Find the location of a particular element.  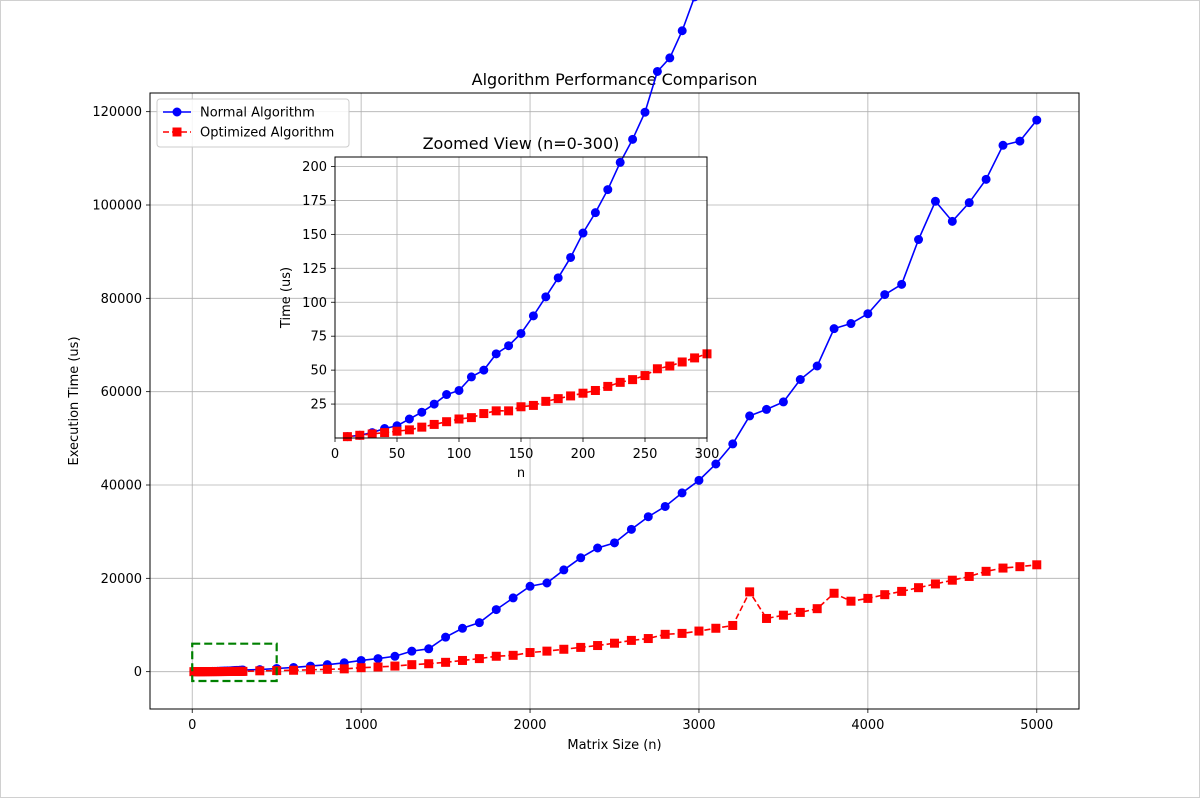

legend-item-normal: Normal Algorithm is located at coordinates (239, 113).